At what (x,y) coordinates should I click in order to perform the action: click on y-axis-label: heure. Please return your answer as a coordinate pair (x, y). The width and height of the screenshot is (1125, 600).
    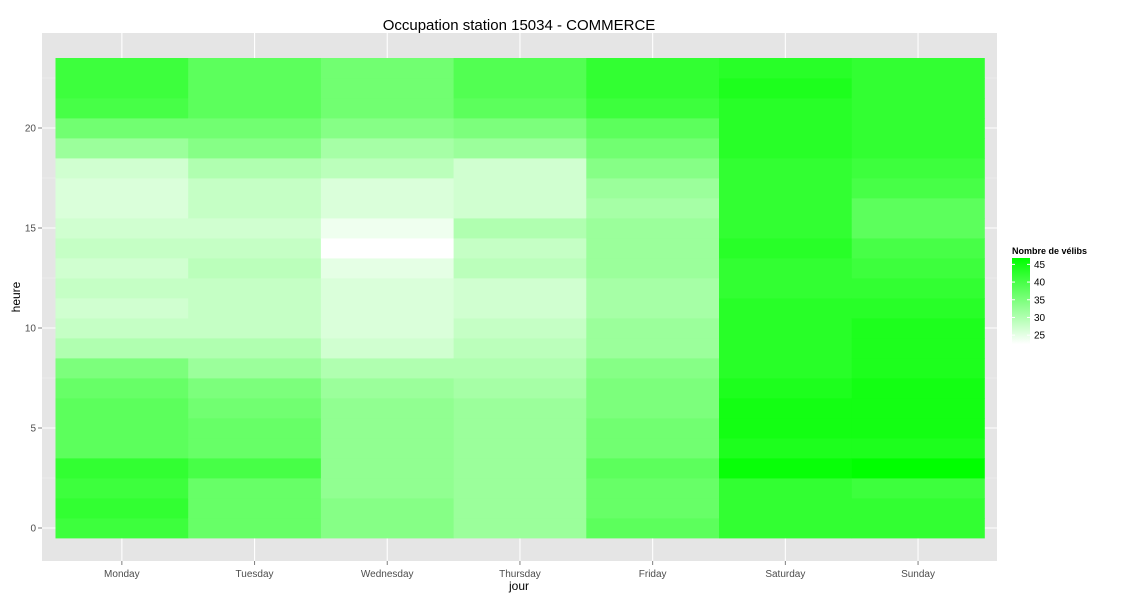
    Looking at the image, I should click on (16, 296).